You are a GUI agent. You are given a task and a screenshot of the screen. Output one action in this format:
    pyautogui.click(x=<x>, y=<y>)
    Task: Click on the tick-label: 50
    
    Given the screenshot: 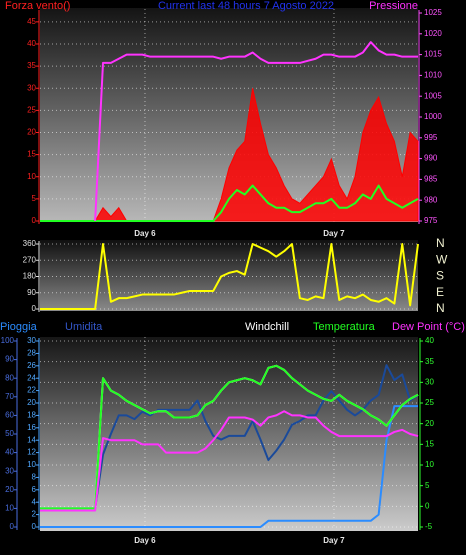 What is the action you would take?
    pyautogui.click(x=9, y=433)
    